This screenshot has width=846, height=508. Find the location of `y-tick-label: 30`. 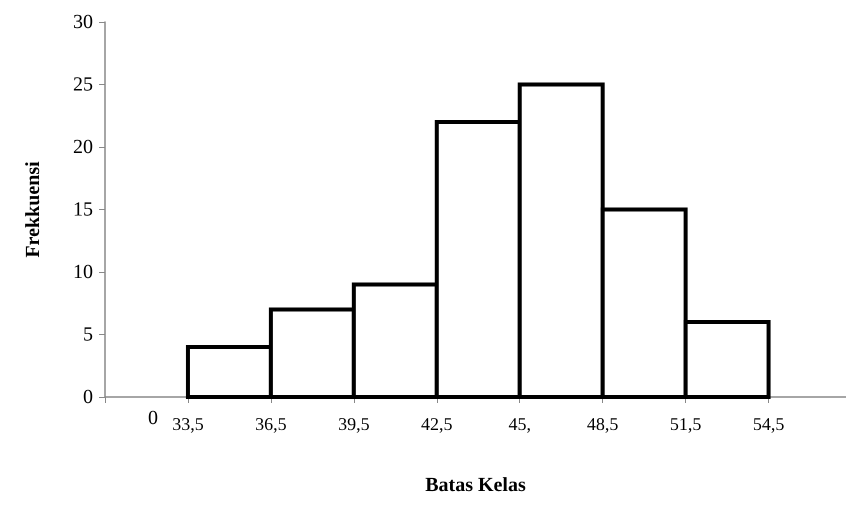

y-tick-label: 30 is located at coordinates (83, 22).